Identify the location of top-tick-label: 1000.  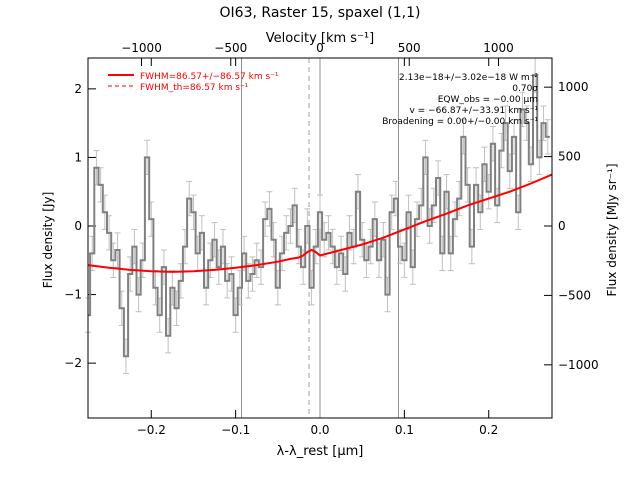
(498, 48).